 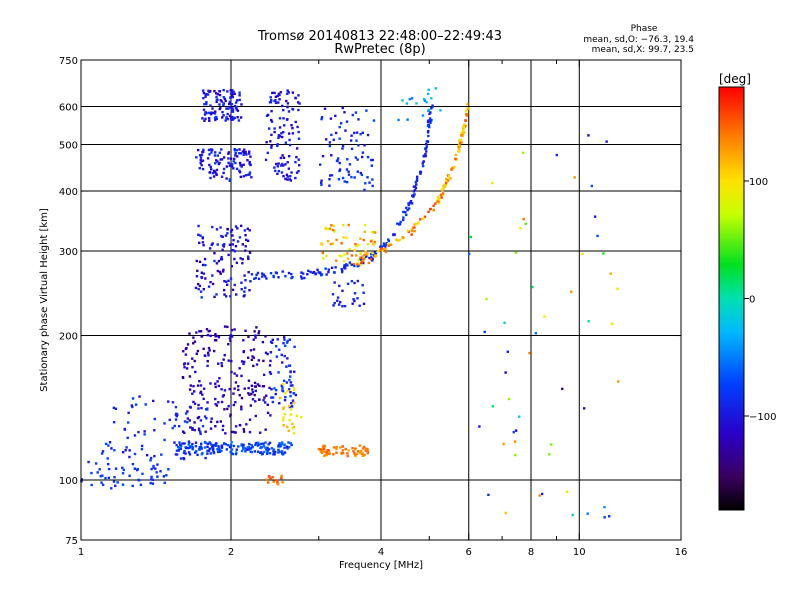 What do you see at coordinates (579, 552) in the screenshot?
I see `x-tick-label: 10` at bounding box center [579, 552].